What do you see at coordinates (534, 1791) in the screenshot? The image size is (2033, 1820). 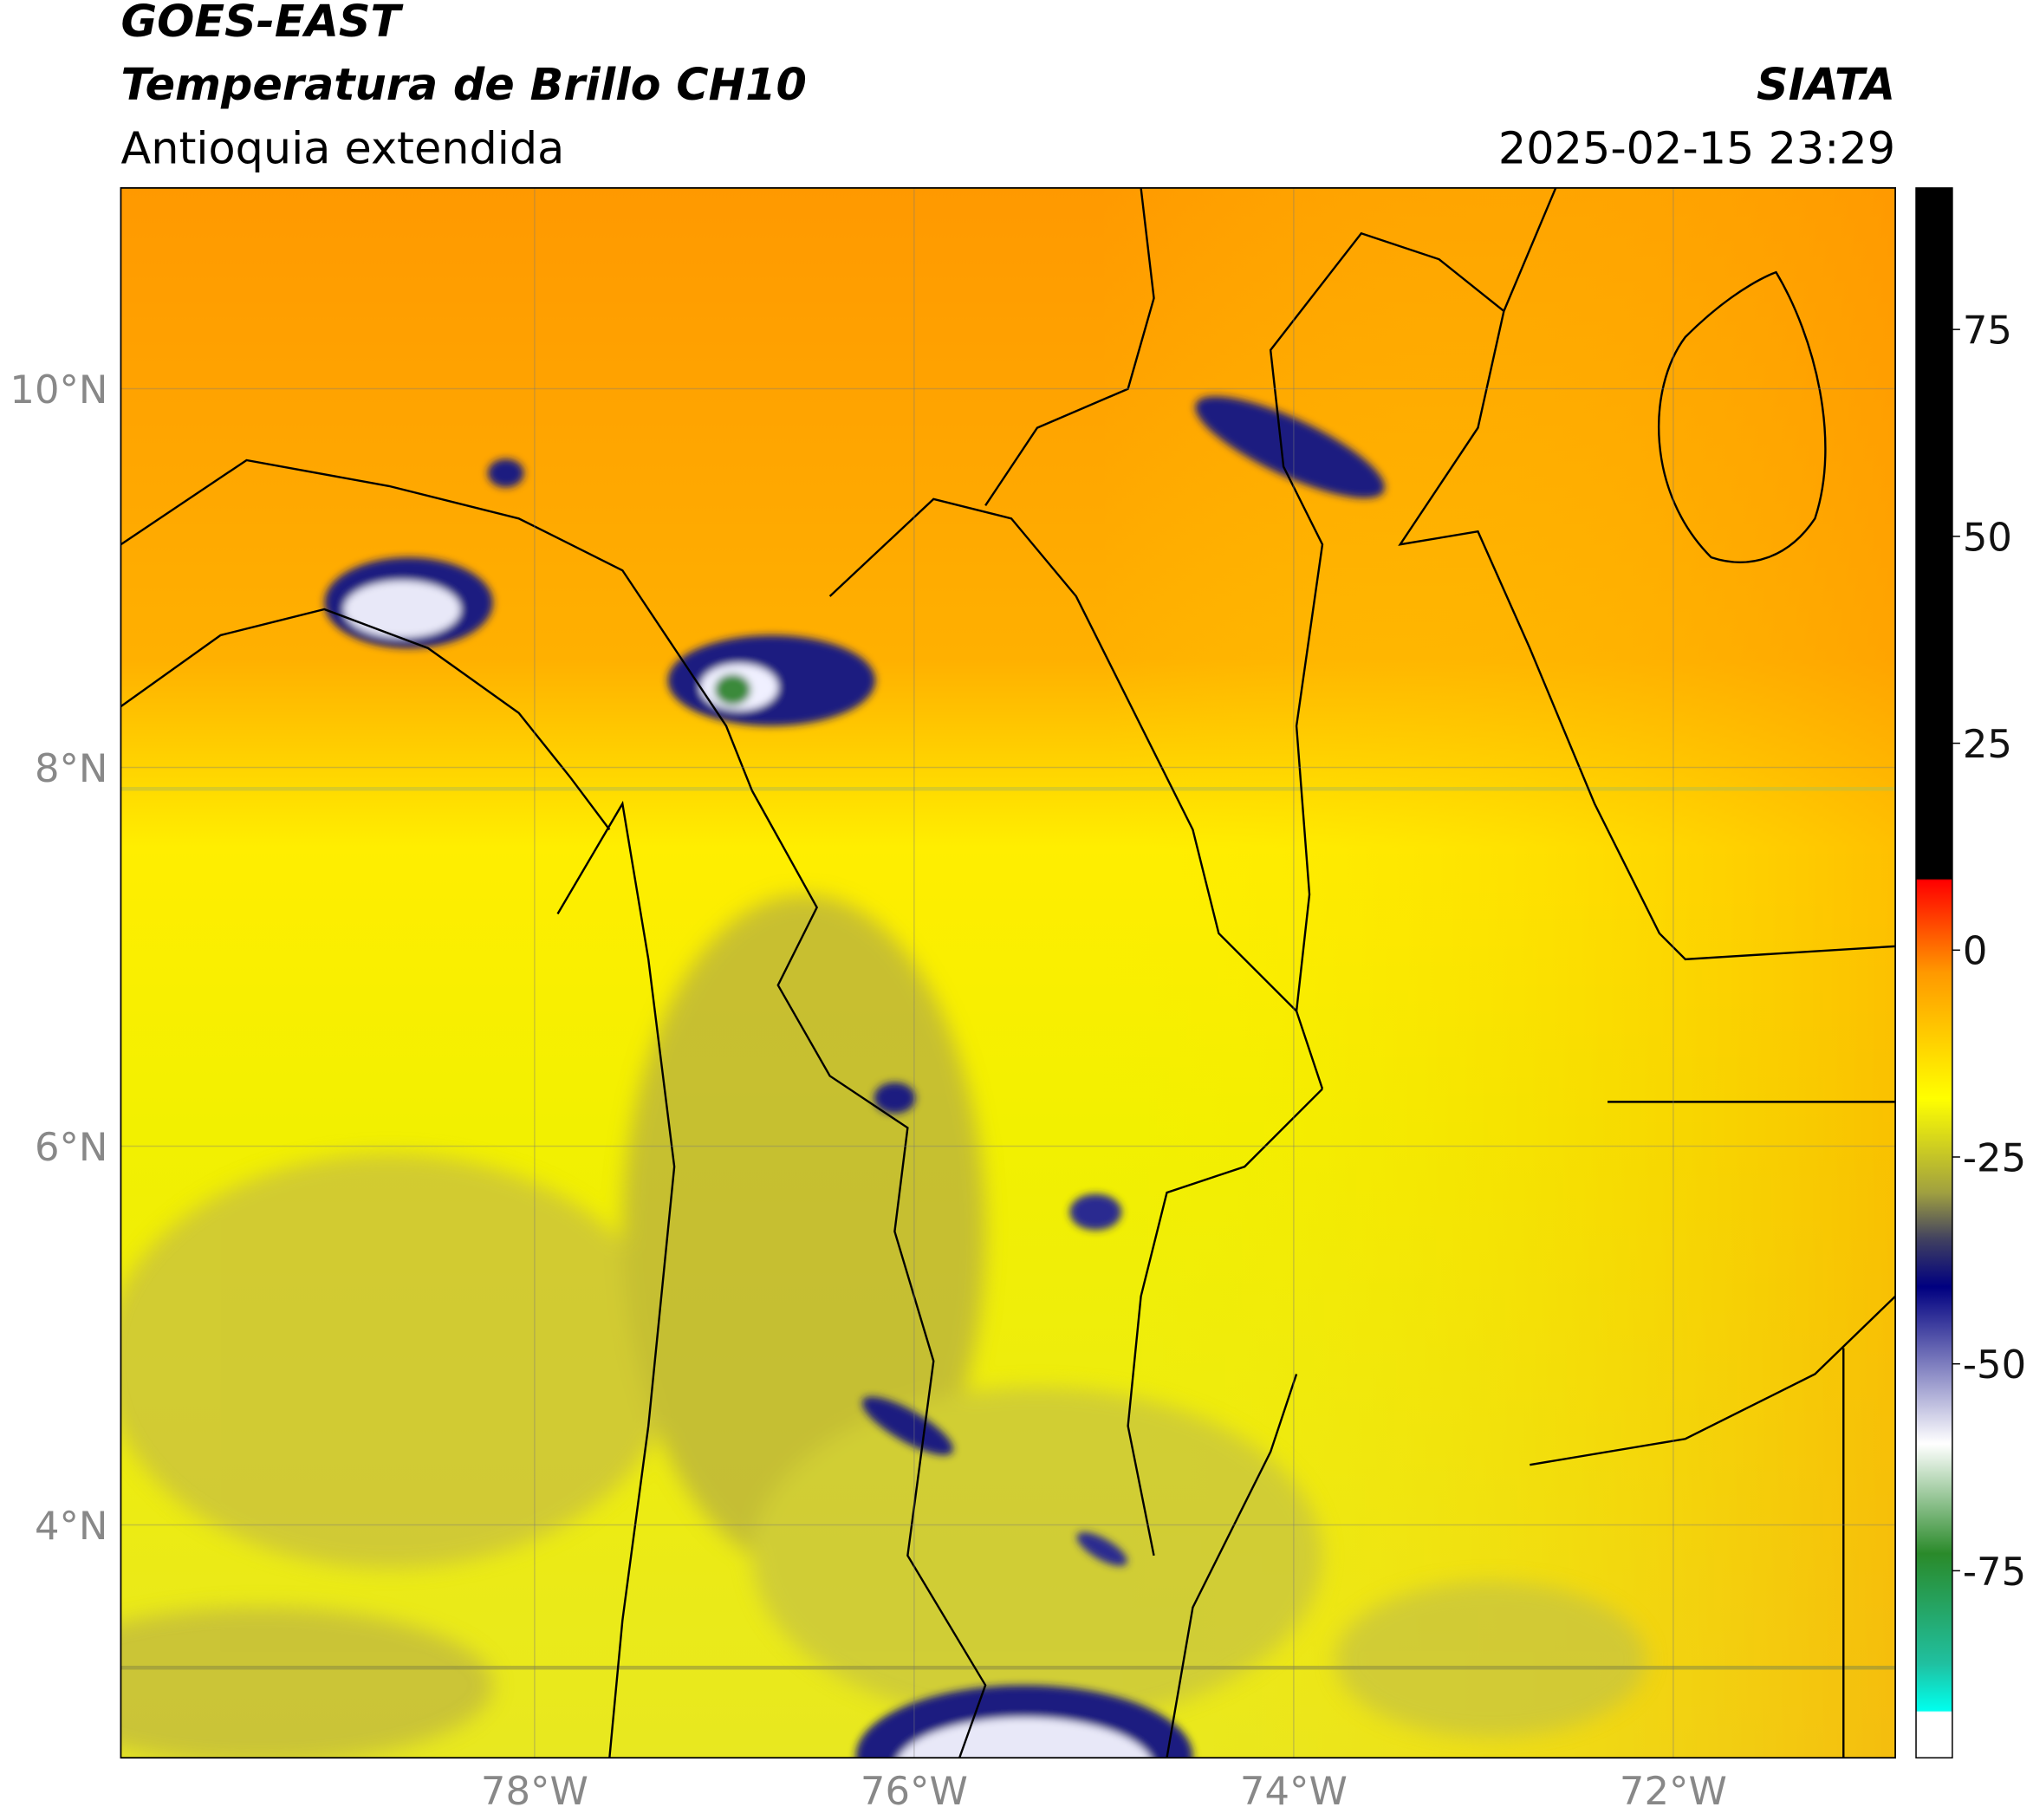 I see `x-tick-label: 78°W` at bounding box center [534, 1791].